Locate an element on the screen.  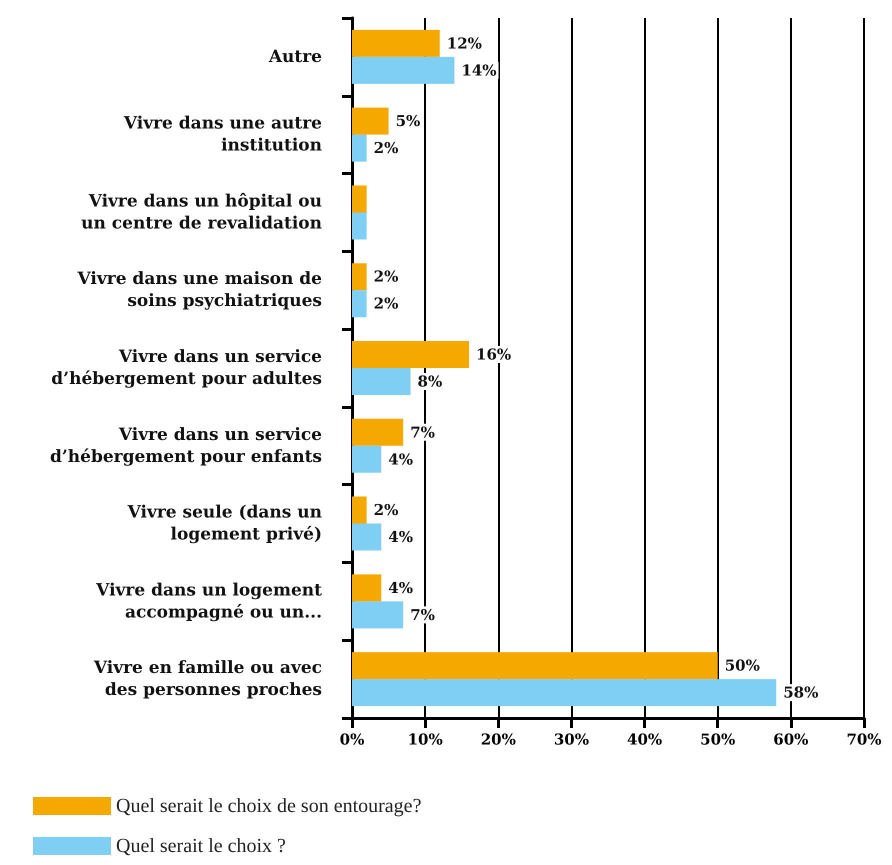
x-tick-label: 30% is located at coordinates (571, 739).